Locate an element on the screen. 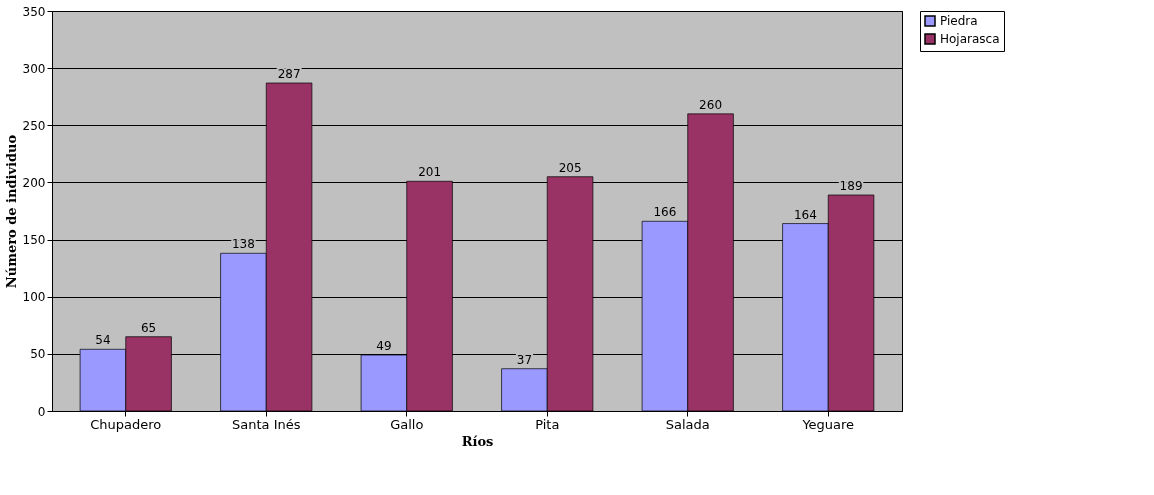 This screenshot has height=495, width=1154. data-label: 201 is located at coordinates (430, 172).